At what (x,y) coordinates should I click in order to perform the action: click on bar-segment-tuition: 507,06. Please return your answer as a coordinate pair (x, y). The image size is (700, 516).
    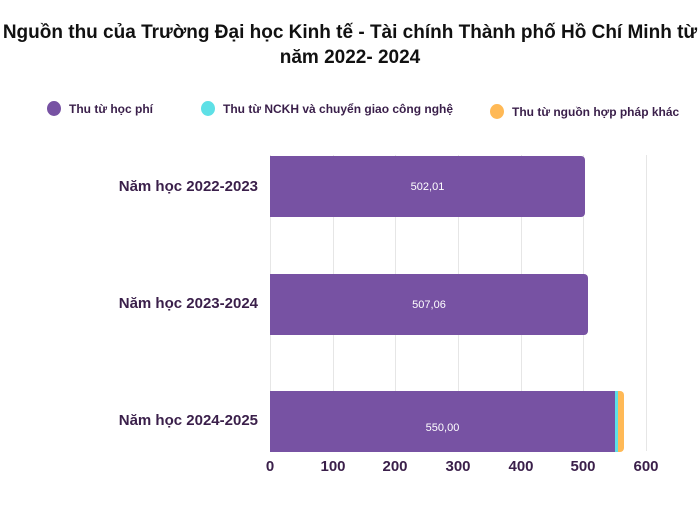
    Looking at the image, I should click on (429, 304).